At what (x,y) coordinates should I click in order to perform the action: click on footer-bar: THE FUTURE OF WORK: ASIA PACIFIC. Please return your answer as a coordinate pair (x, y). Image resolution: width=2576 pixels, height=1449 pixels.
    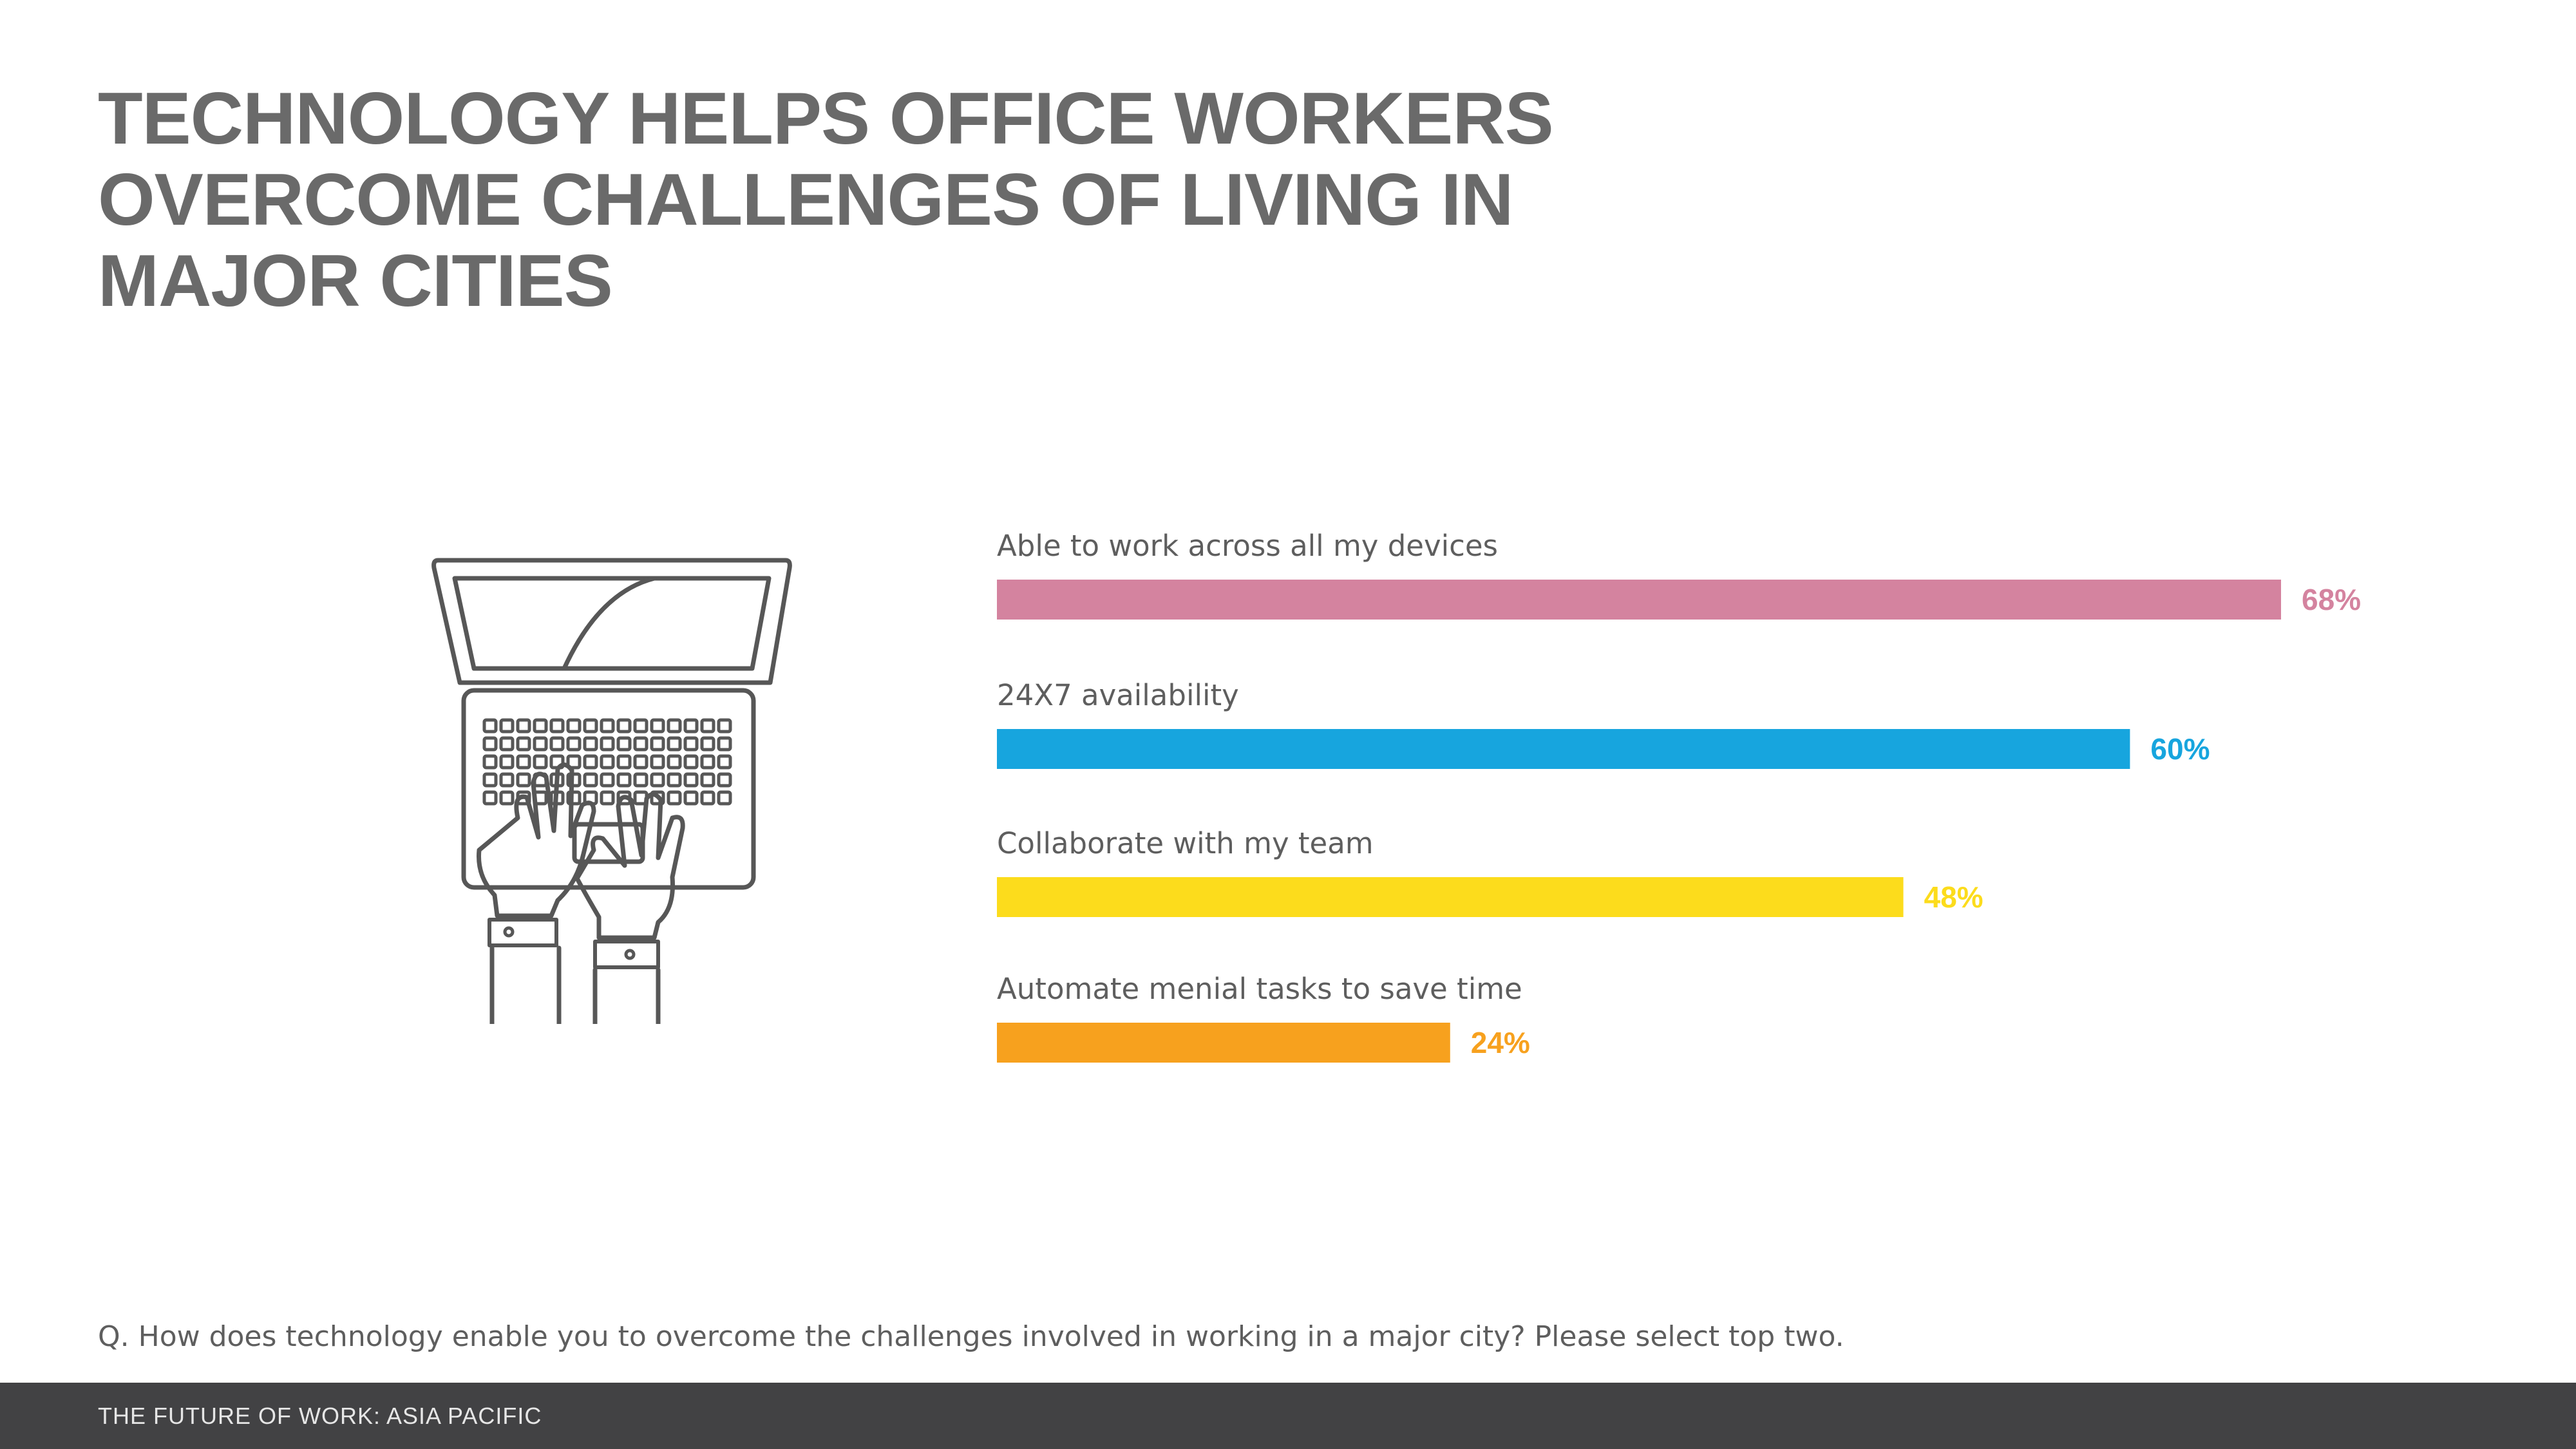
    Looking at the image, I should click on (1288, 1416).